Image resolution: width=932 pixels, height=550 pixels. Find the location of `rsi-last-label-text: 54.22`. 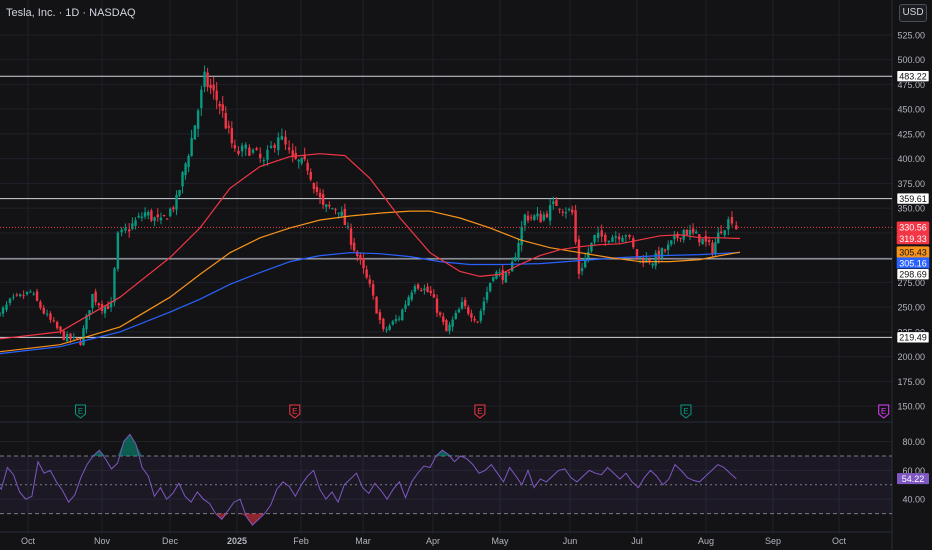

rsi-last-label-text: 54.22 is located at coordinates (913, 479).